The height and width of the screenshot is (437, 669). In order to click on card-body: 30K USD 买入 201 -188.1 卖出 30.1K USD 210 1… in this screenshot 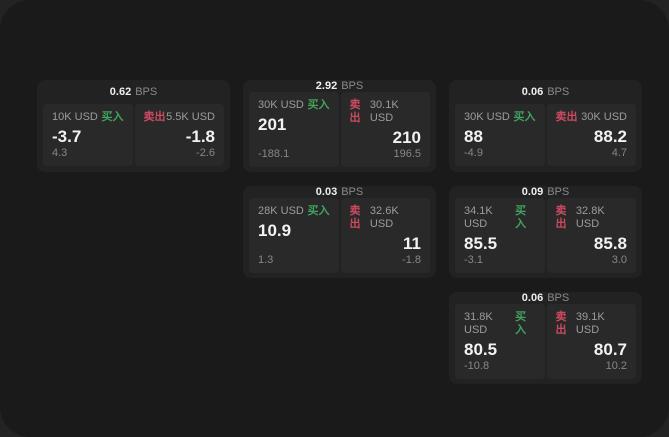, I will do `click(339, 132)`.